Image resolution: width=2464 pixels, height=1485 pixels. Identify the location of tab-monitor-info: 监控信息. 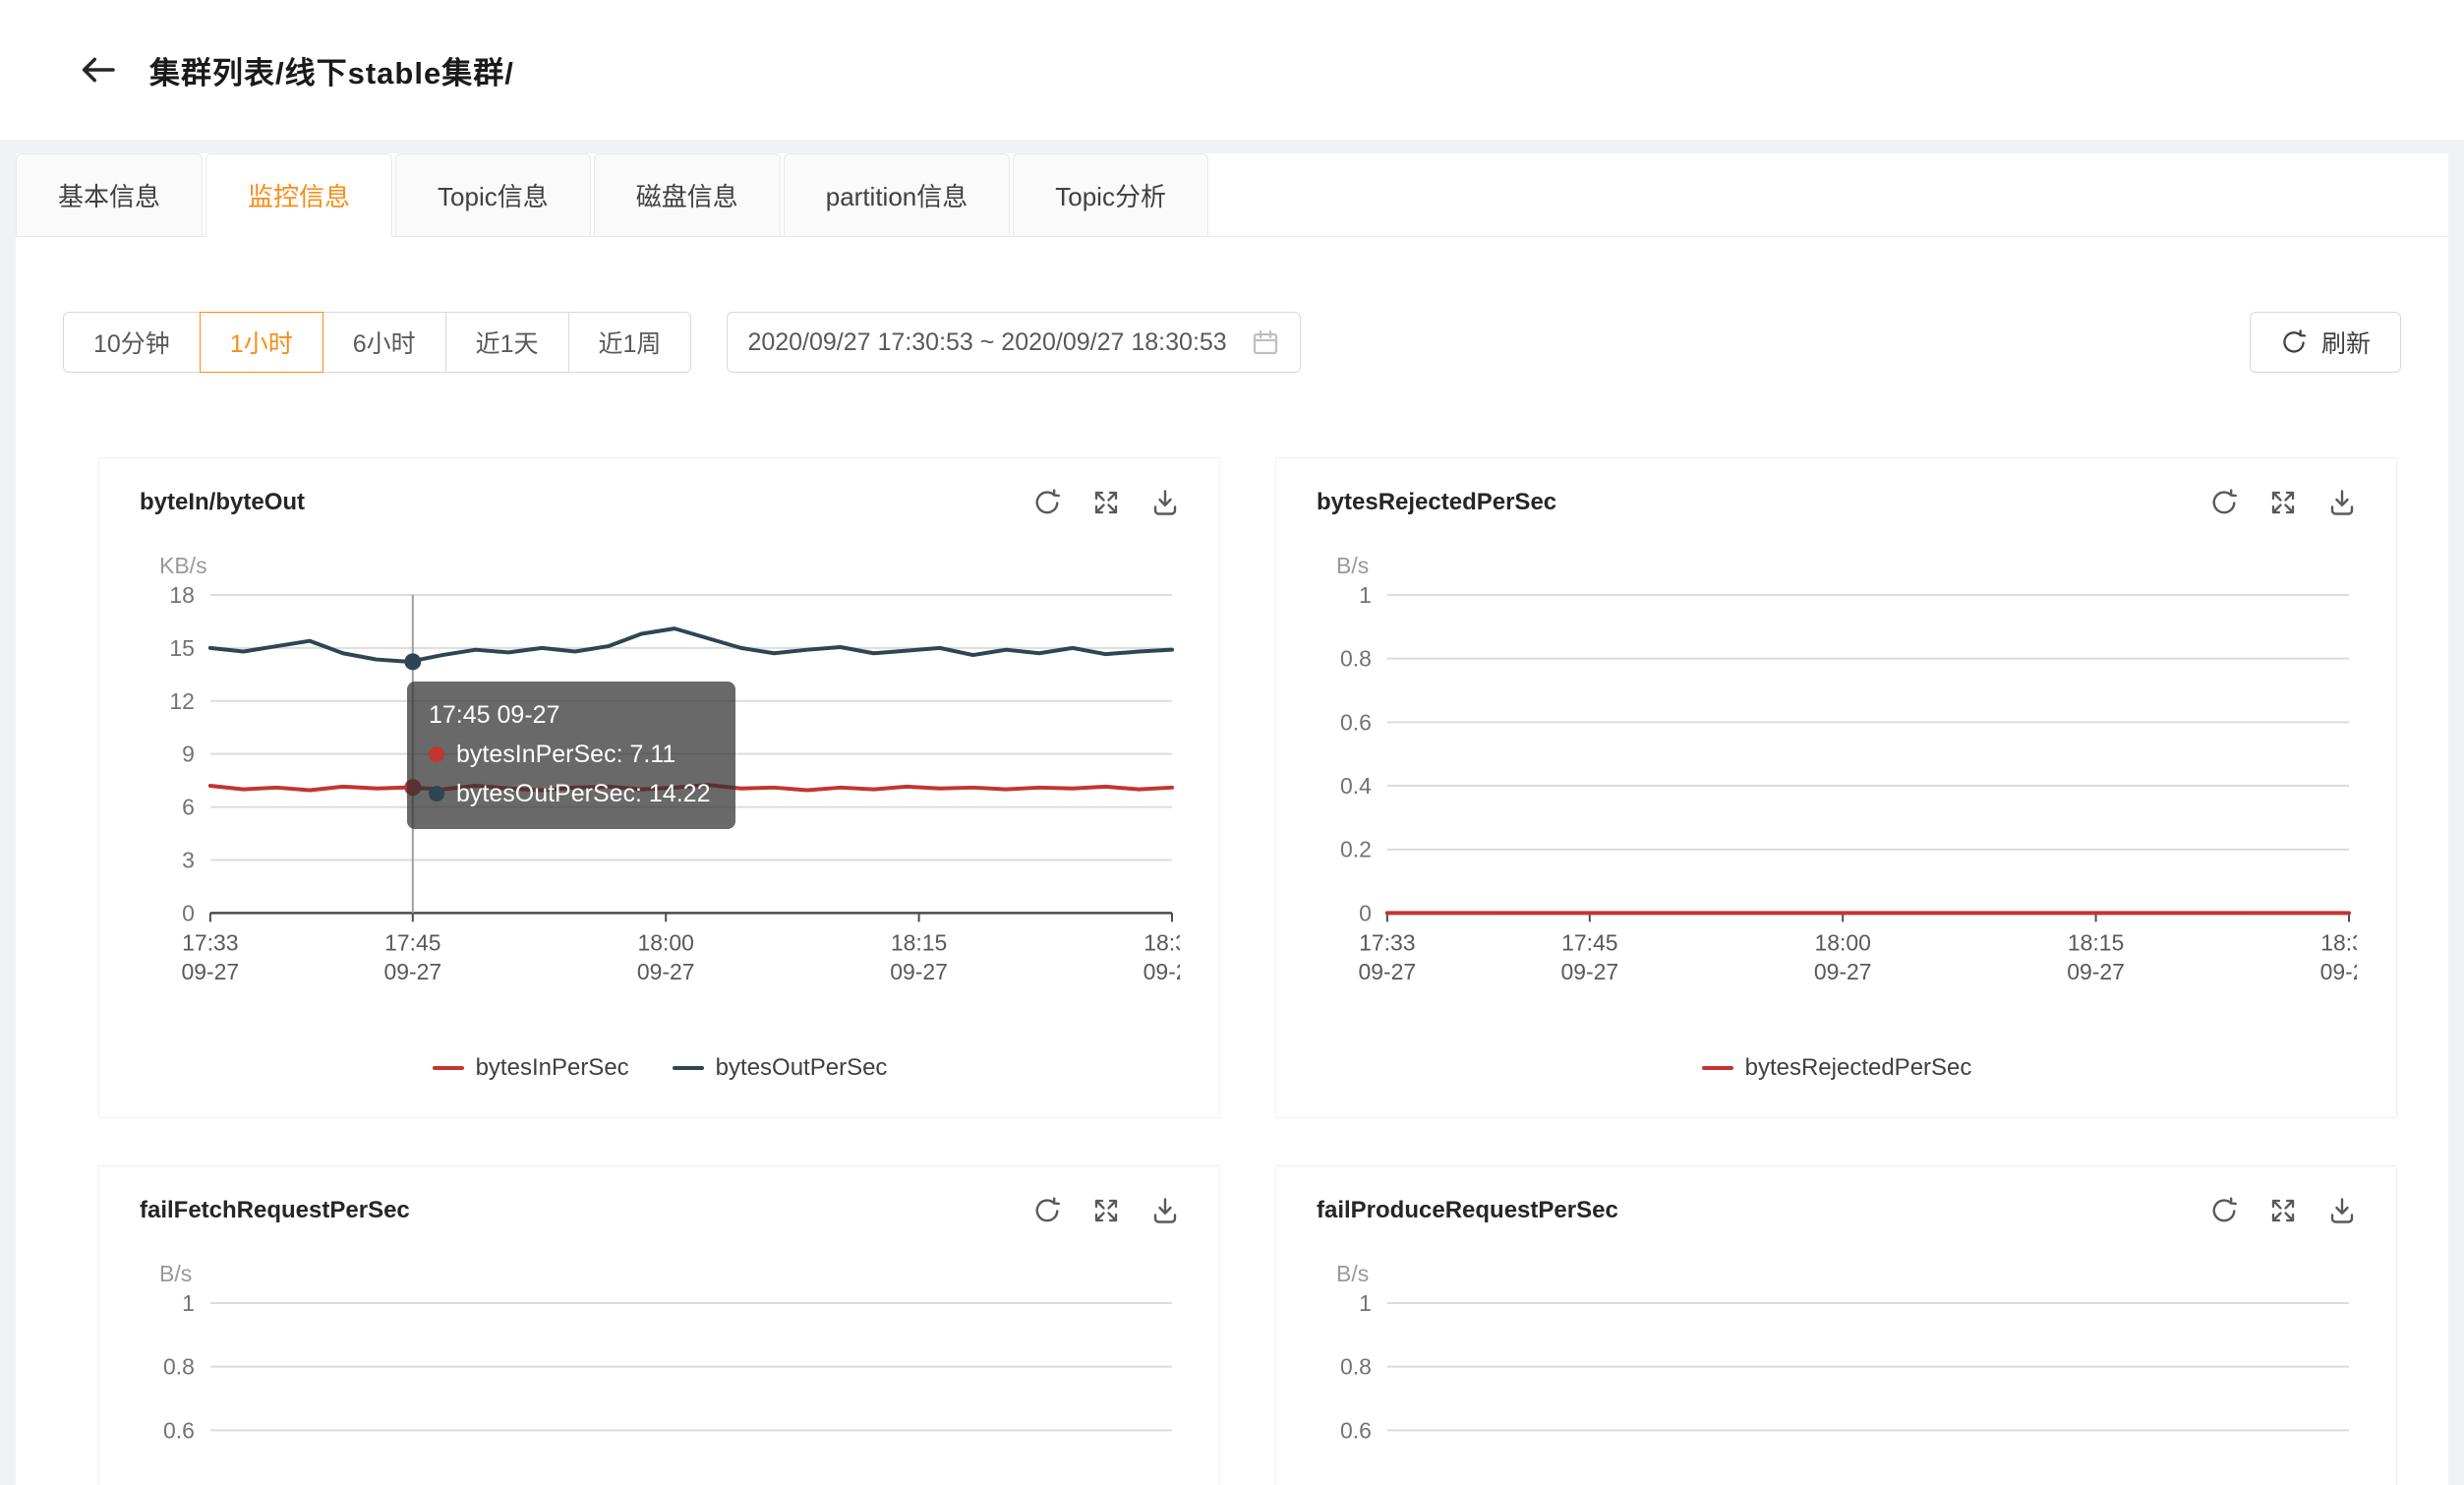
(299, 195).